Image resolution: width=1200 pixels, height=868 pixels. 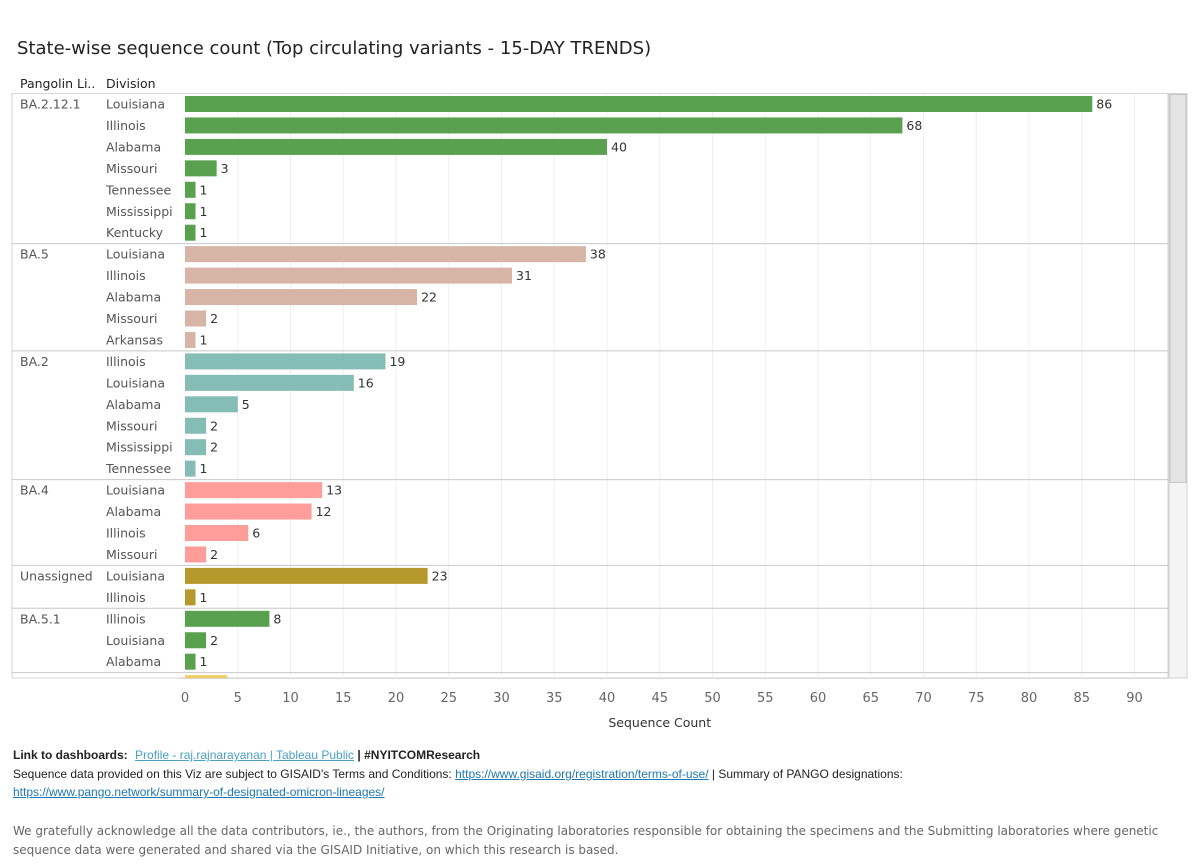 I want to click on x-tick-label: 85, so click(x=1081, y=698).